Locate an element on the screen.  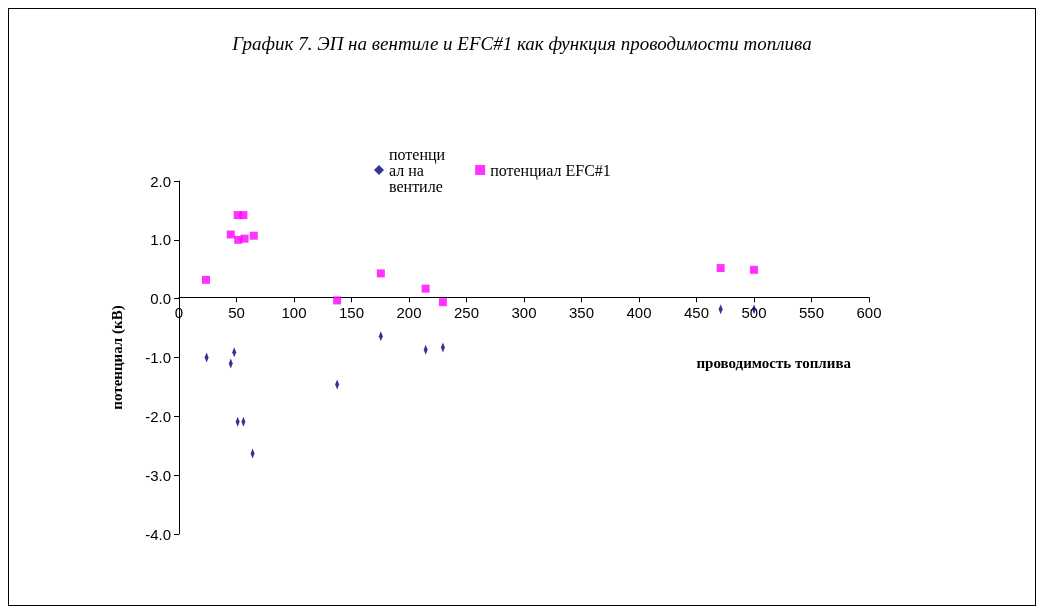
chart-title: График 7. ЭП на вентиле и EFC#1 как функция проводимости топлива is located at coordinates (521, 43).